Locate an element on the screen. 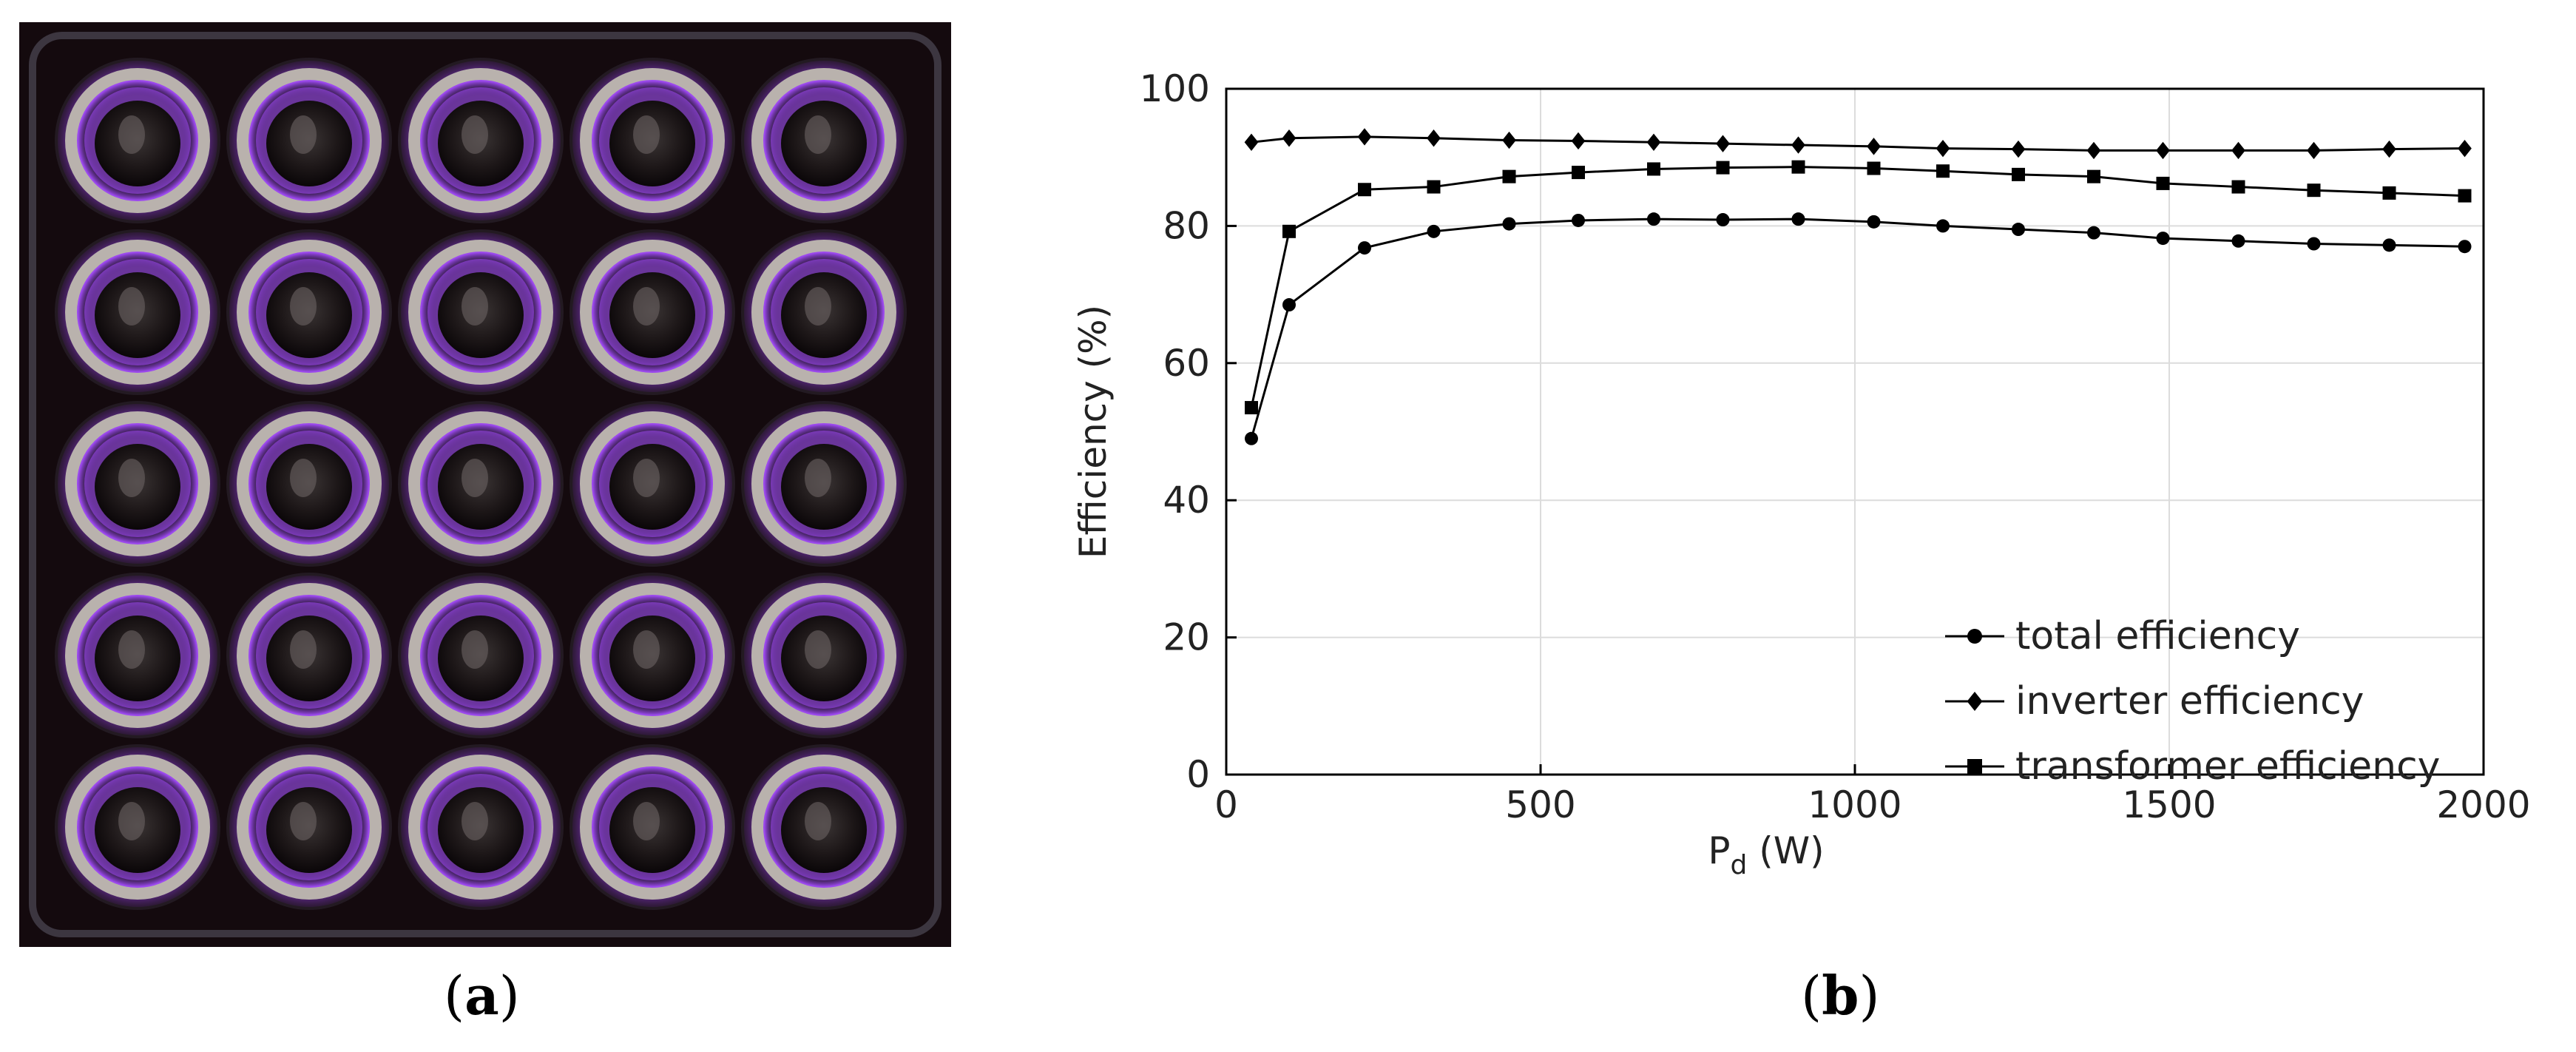 The width and height of the screenshot is (2576, 1052). legend-label: transformer efficiency is located at coordinates (2227, 766).